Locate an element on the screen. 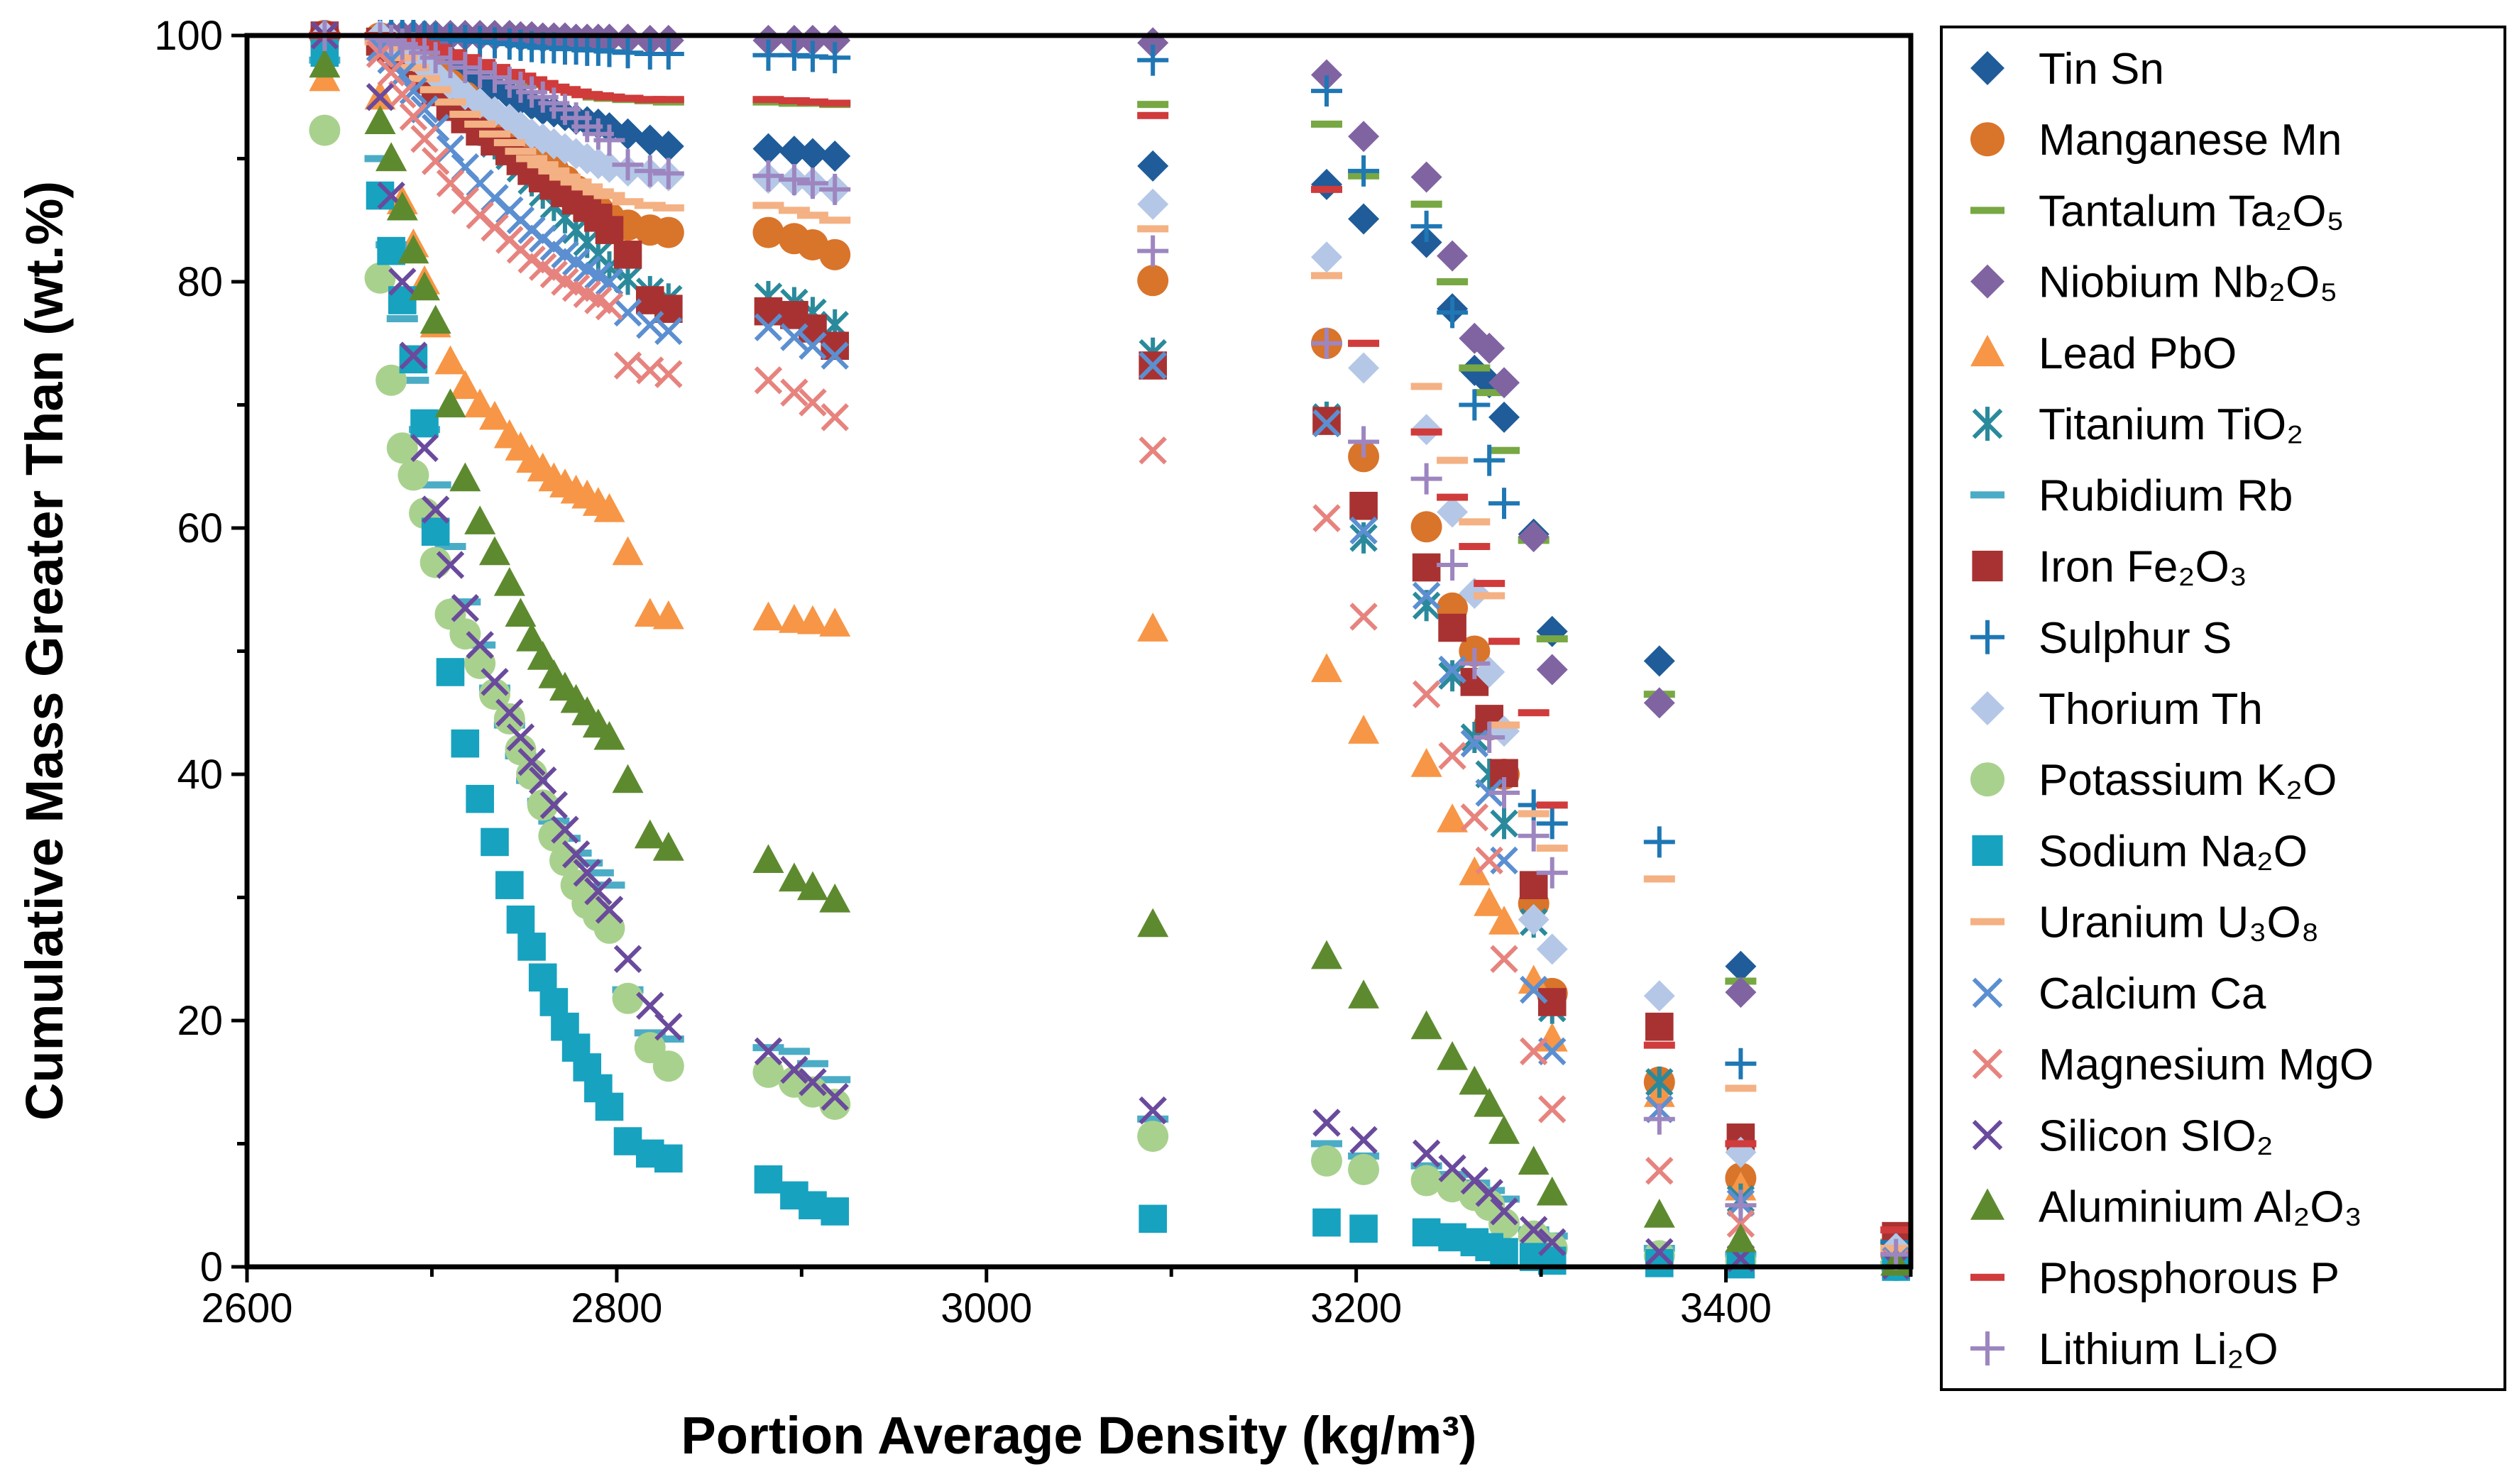 This screenshot has height=1484, width=2512. legend-item-potassium-k2o: Potassium K₂O is located at coordinates (2153, 781).